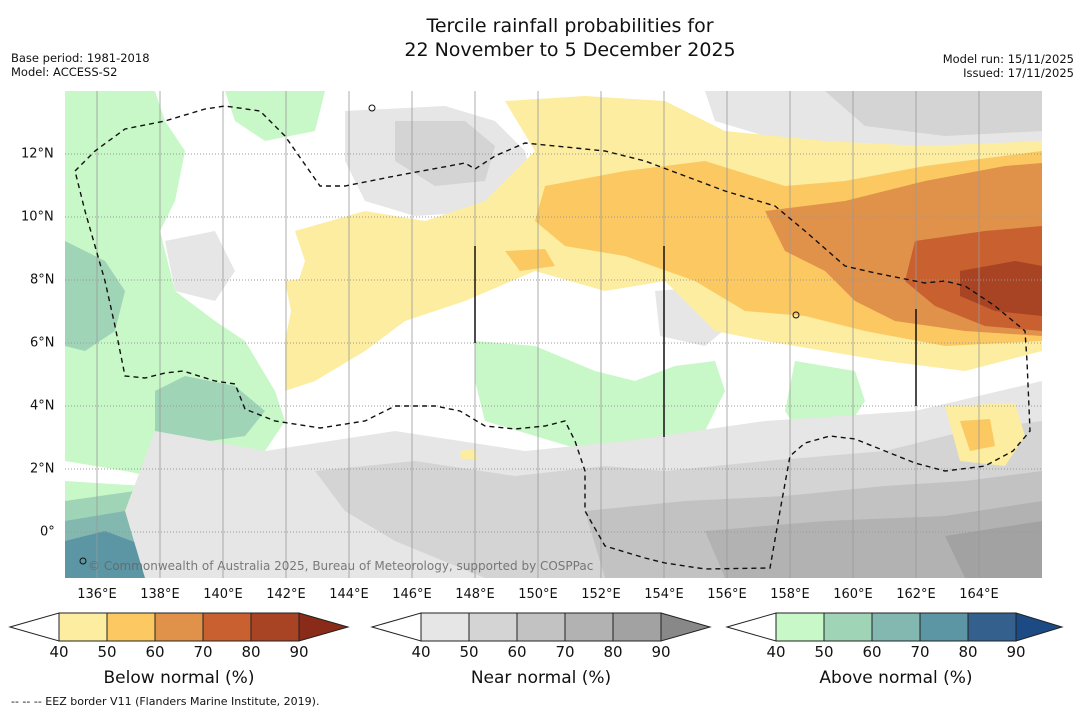 The image size is (1085, 713). Describe the element at coordinates (37, 217) in the screenshot. I see `lat-label-10n: 10°N` at that location.